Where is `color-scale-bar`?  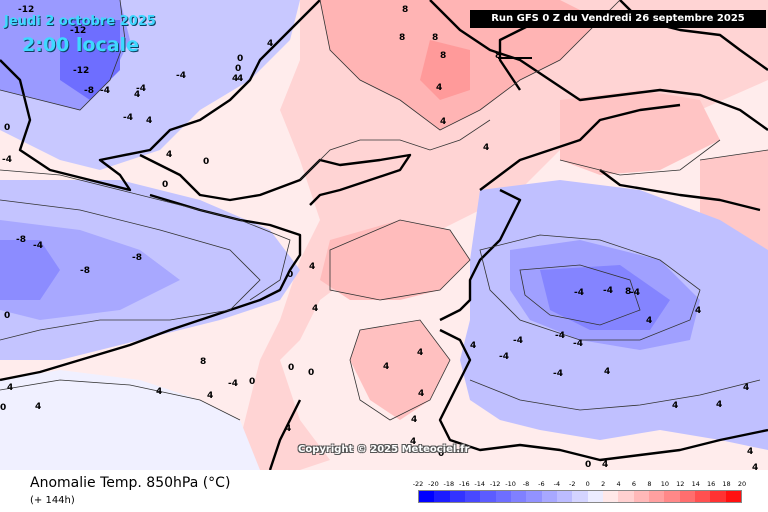
color-scale-bar is located at coordinates (580, 496).